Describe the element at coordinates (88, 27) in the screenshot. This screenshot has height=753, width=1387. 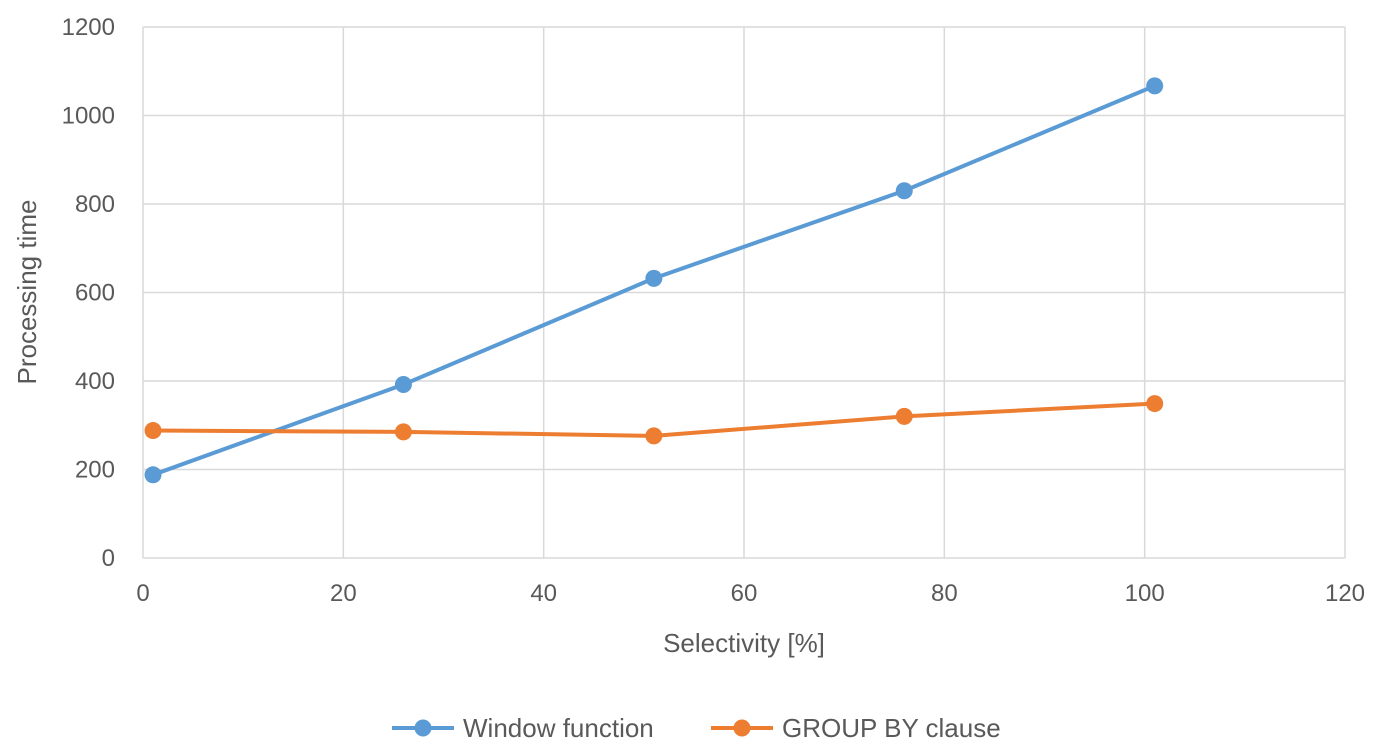
I see `y-tick-label: 1200` at that location.